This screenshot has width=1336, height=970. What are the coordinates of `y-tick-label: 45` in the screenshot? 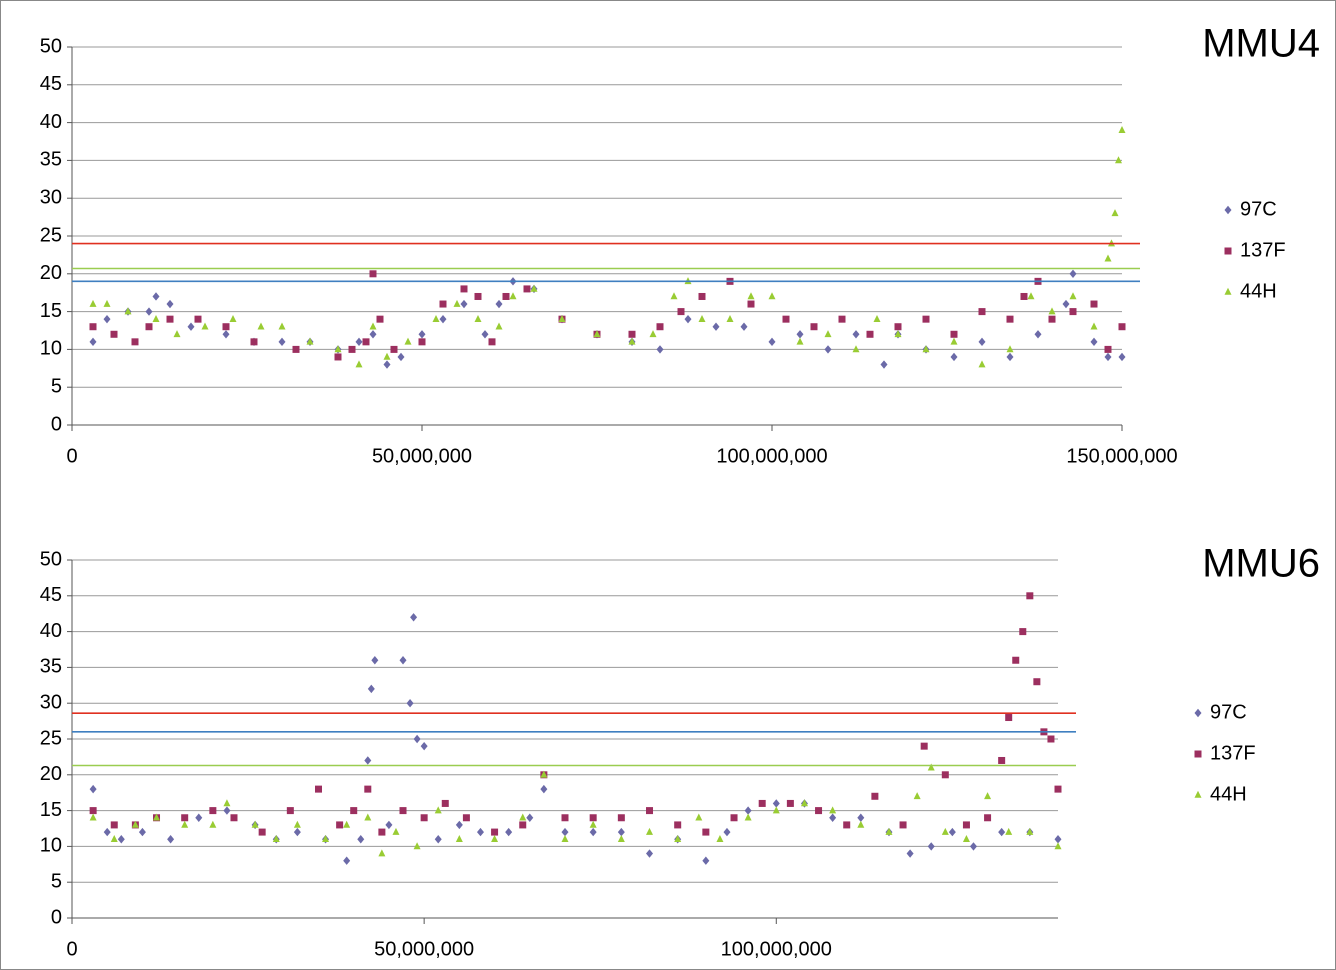 It's located at (51, 84).